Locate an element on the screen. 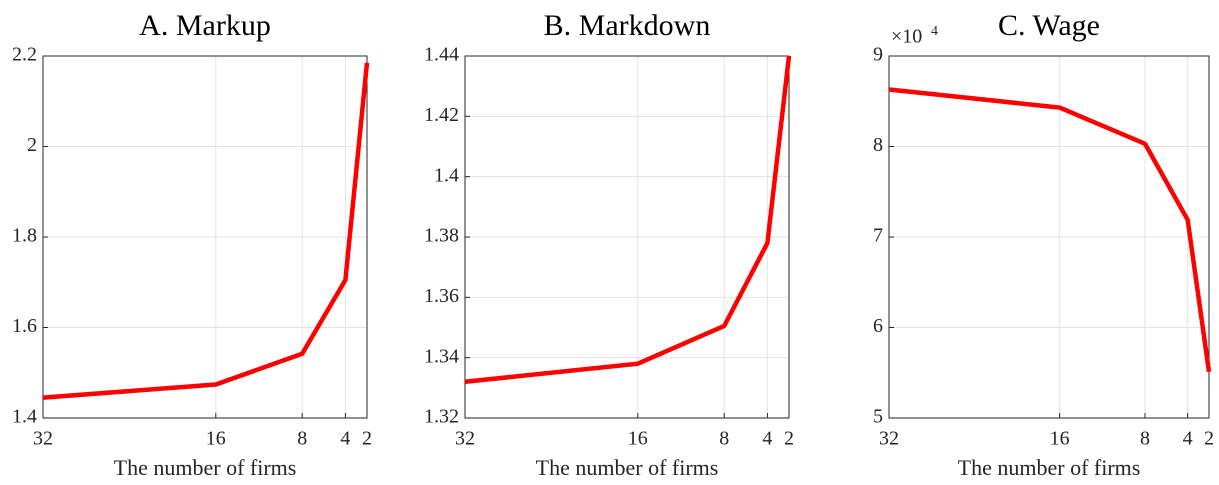  y-tick-label: 1.34 is located at coordinates (441, 356).